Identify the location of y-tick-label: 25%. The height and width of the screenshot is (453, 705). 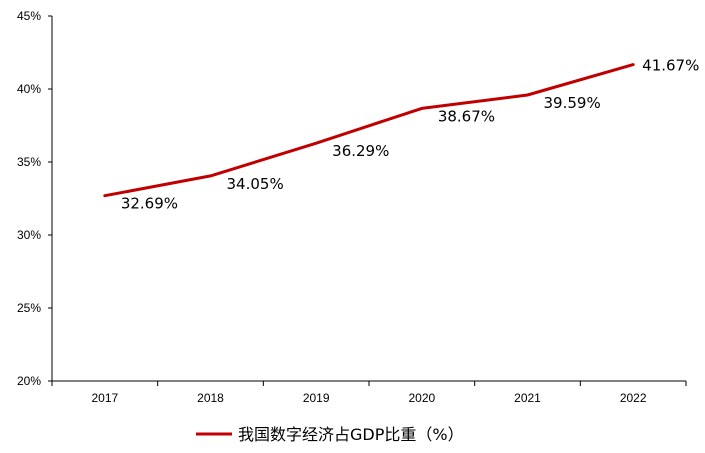
(29, 308).